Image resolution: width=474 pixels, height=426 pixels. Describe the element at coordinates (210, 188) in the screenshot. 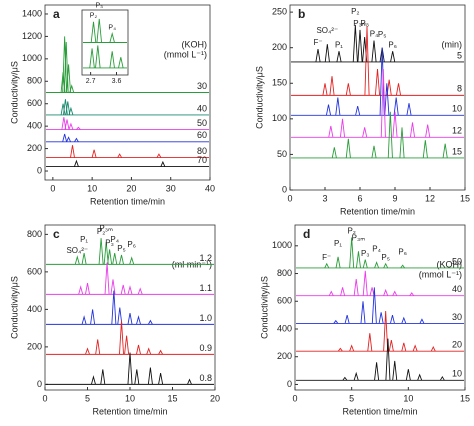

I see `x-tick-label: 40` at that location.